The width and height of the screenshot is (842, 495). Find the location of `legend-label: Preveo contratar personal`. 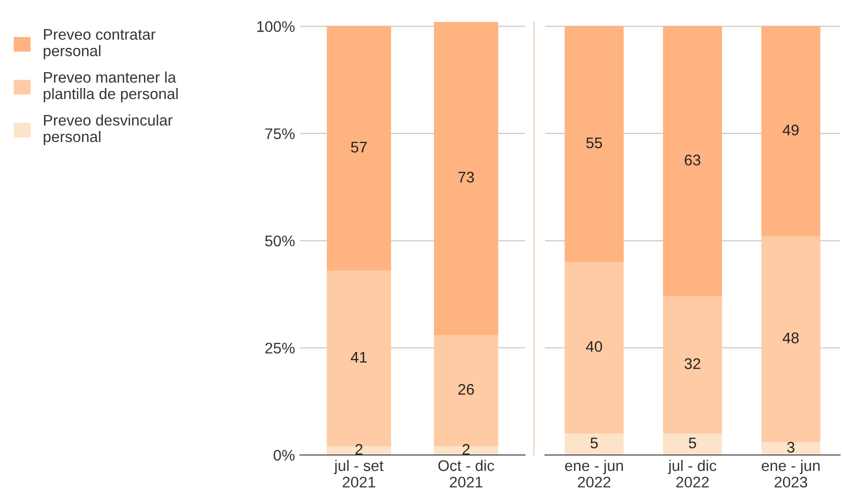

legend-label: Preveo contratar personal is located at coordinates (100, 44).